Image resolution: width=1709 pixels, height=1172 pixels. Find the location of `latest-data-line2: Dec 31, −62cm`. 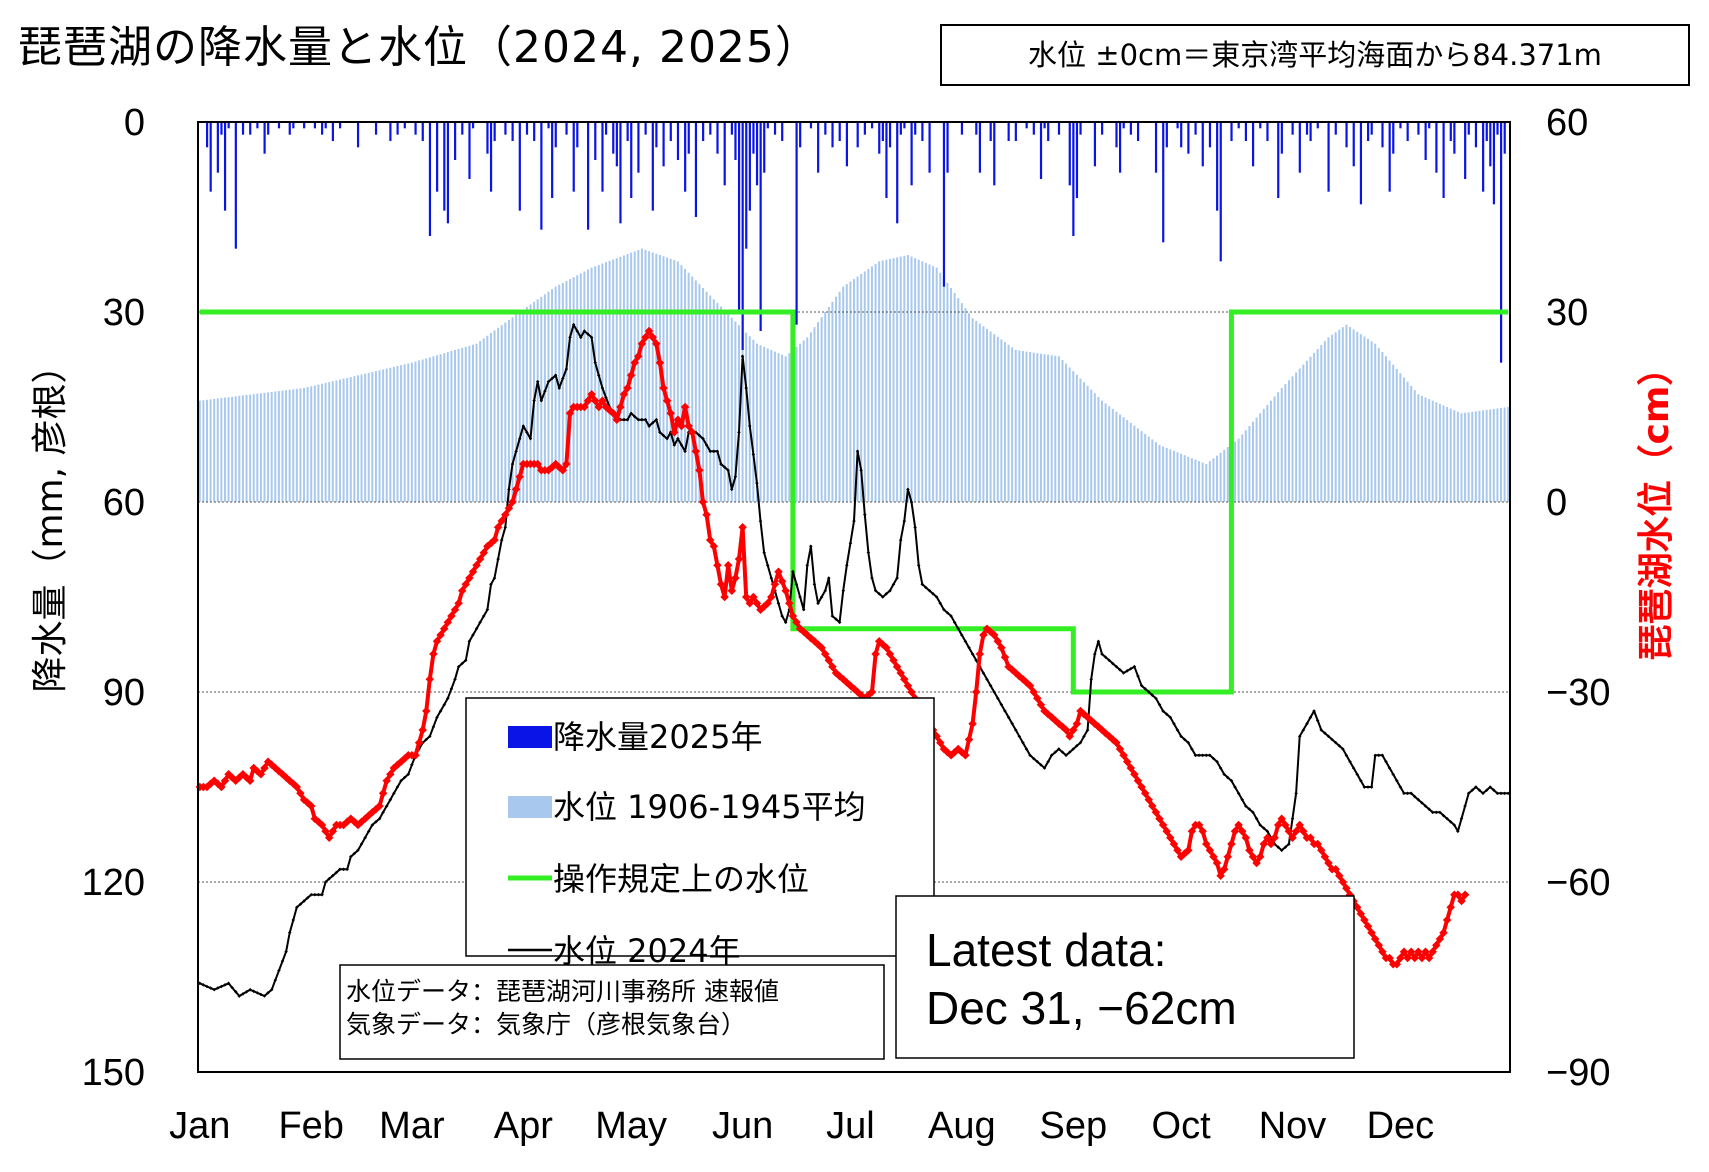

latest-data-line2: Dec 31, −62cm is located at coordinates (1081, 1008).